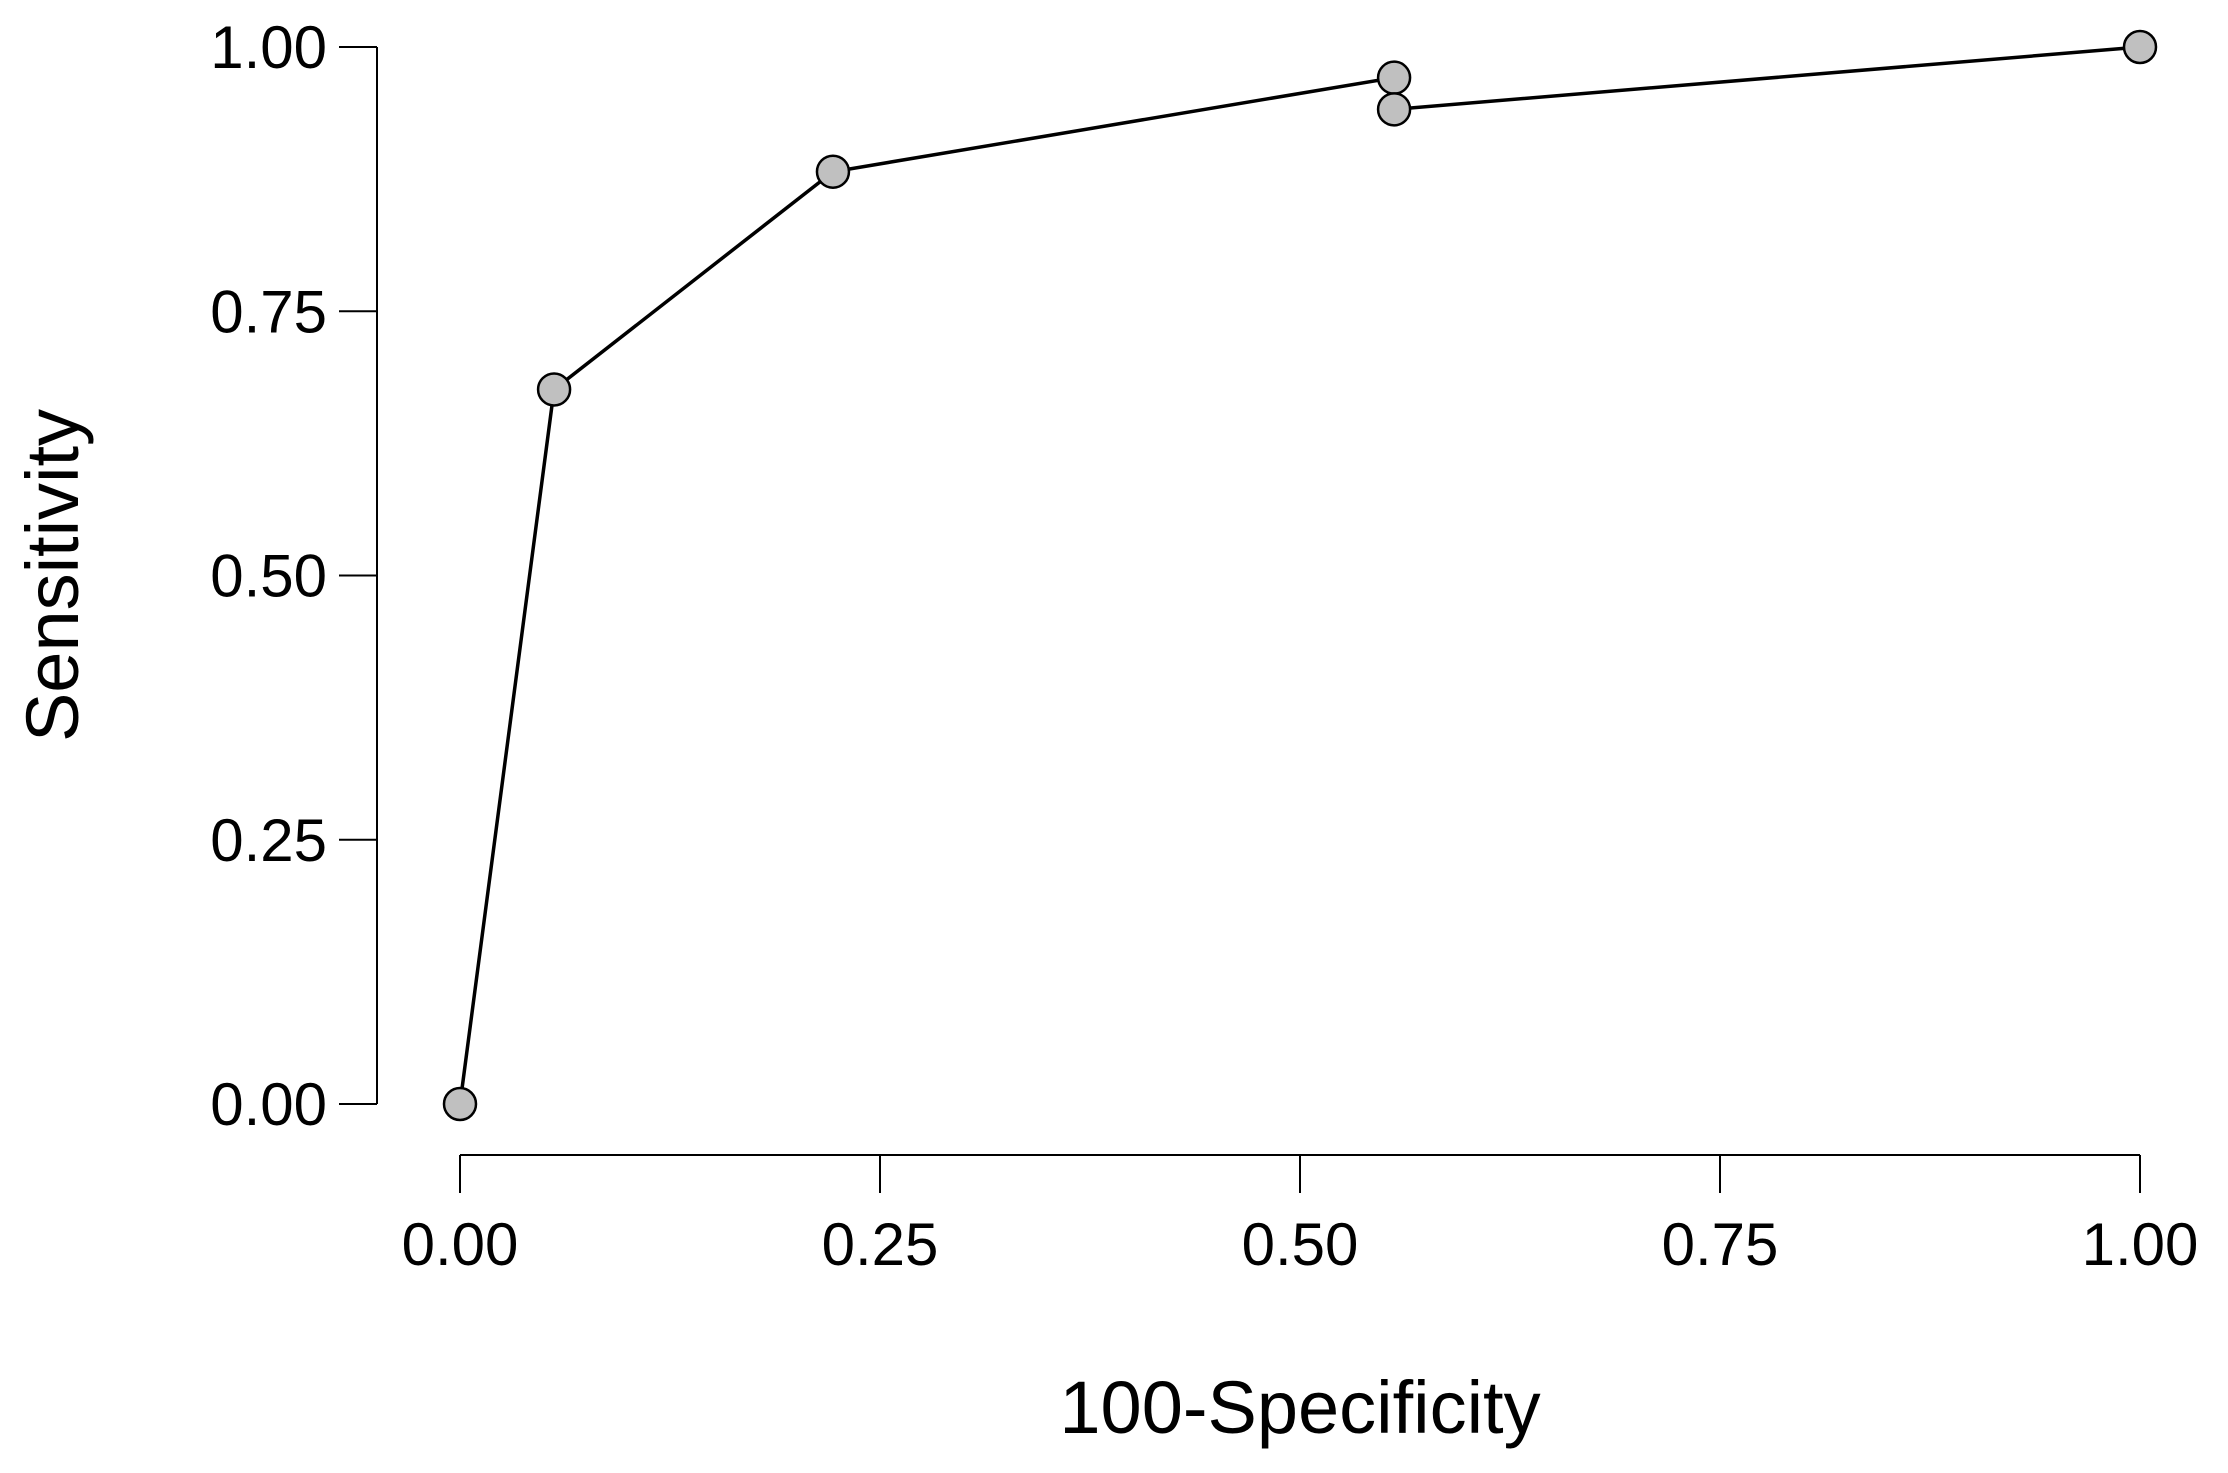 The height and width of the screenshot is (1473, 2228). I want to click on x-tick-label: 1.00, so click(2140, 1244).